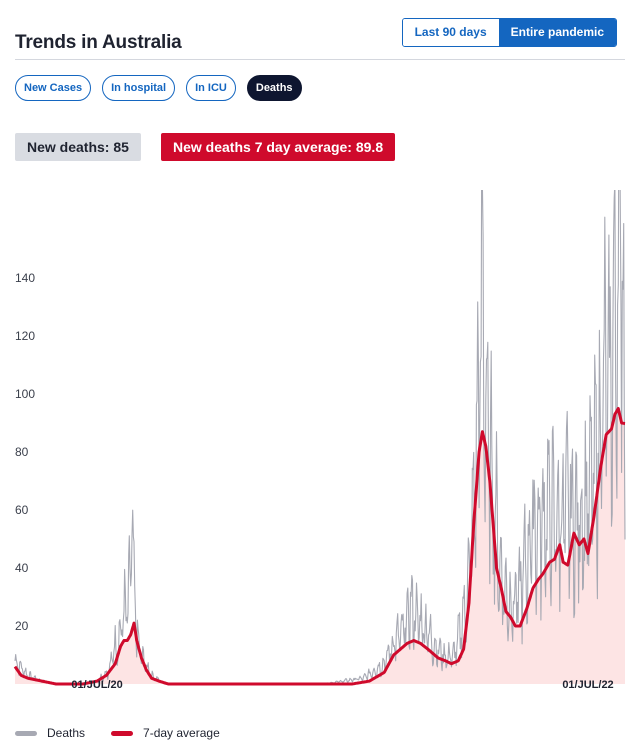  I want to click on tab-in-icu: In ICU, so click(211, 88).